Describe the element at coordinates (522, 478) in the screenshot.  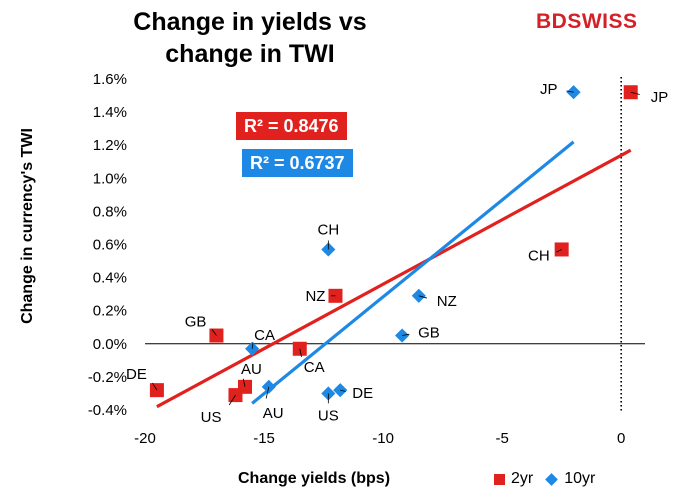
I see `legend-label-2yr: 2yr` at that location.